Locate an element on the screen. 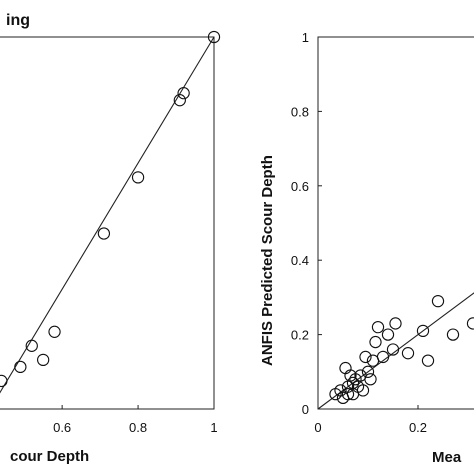 The image size is (474, 474). right-y-tick-label: 0.2 is located at coordinates (300, 335).